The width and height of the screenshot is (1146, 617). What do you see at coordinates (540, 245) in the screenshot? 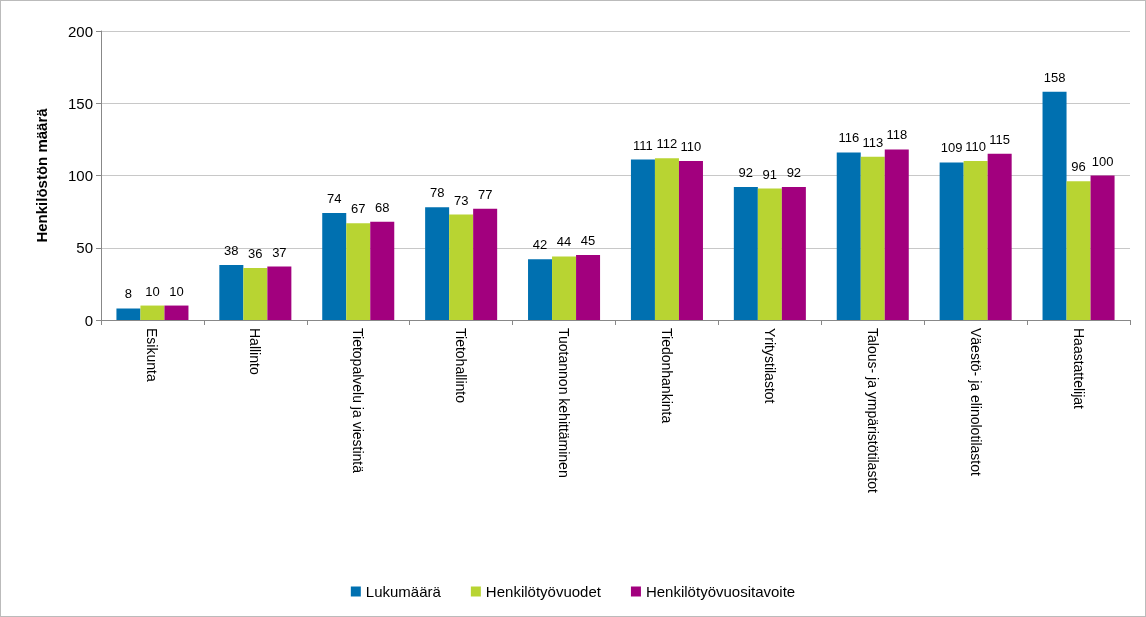
I see `data-label: 42` at bounding box center [540, 245].